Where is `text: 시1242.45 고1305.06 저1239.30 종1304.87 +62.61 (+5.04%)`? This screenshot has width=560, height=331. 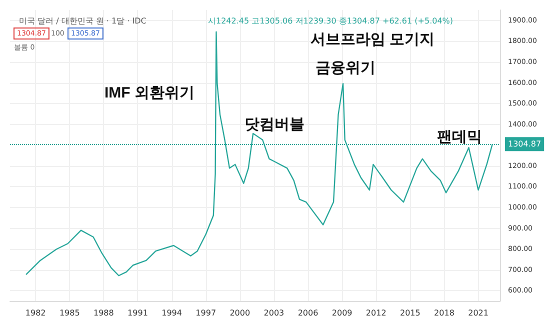 text: 시1242.45 고1305.06 저1239.30 종1304.87 +62.61 (+5.04%) is located at coordinates (331, 21).